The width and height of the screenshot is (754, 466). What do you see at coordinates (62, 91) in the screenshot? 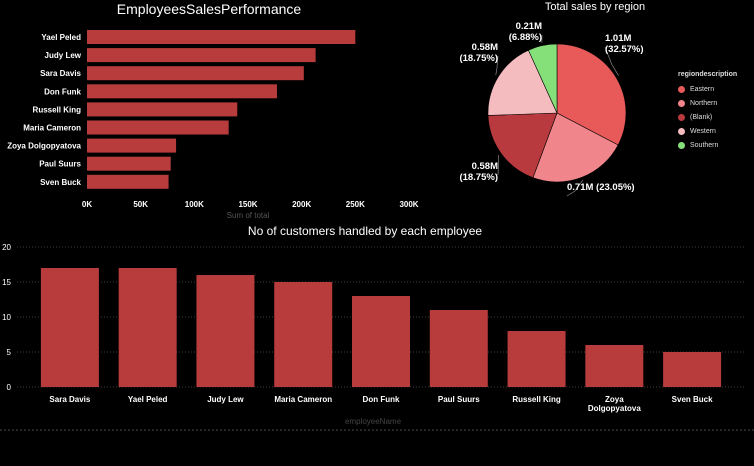
I see `bar-category-label: Don Funk` at bounding box center [62, 91].